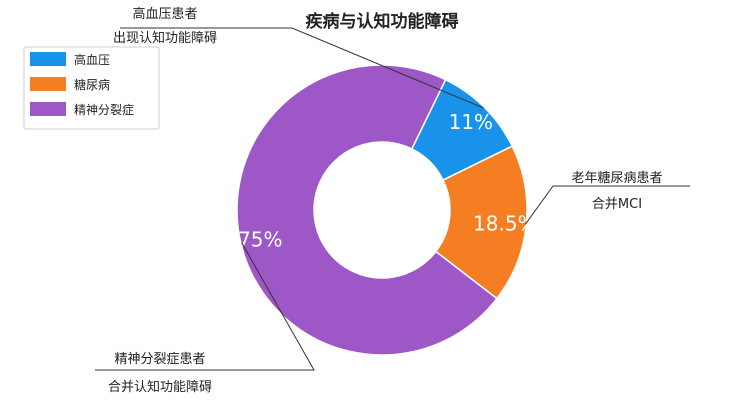 Image resolution: width=740 pixels, height=414 pixels. I want to click on slice-label-schizophrenia: 75%, so click(260, 240).